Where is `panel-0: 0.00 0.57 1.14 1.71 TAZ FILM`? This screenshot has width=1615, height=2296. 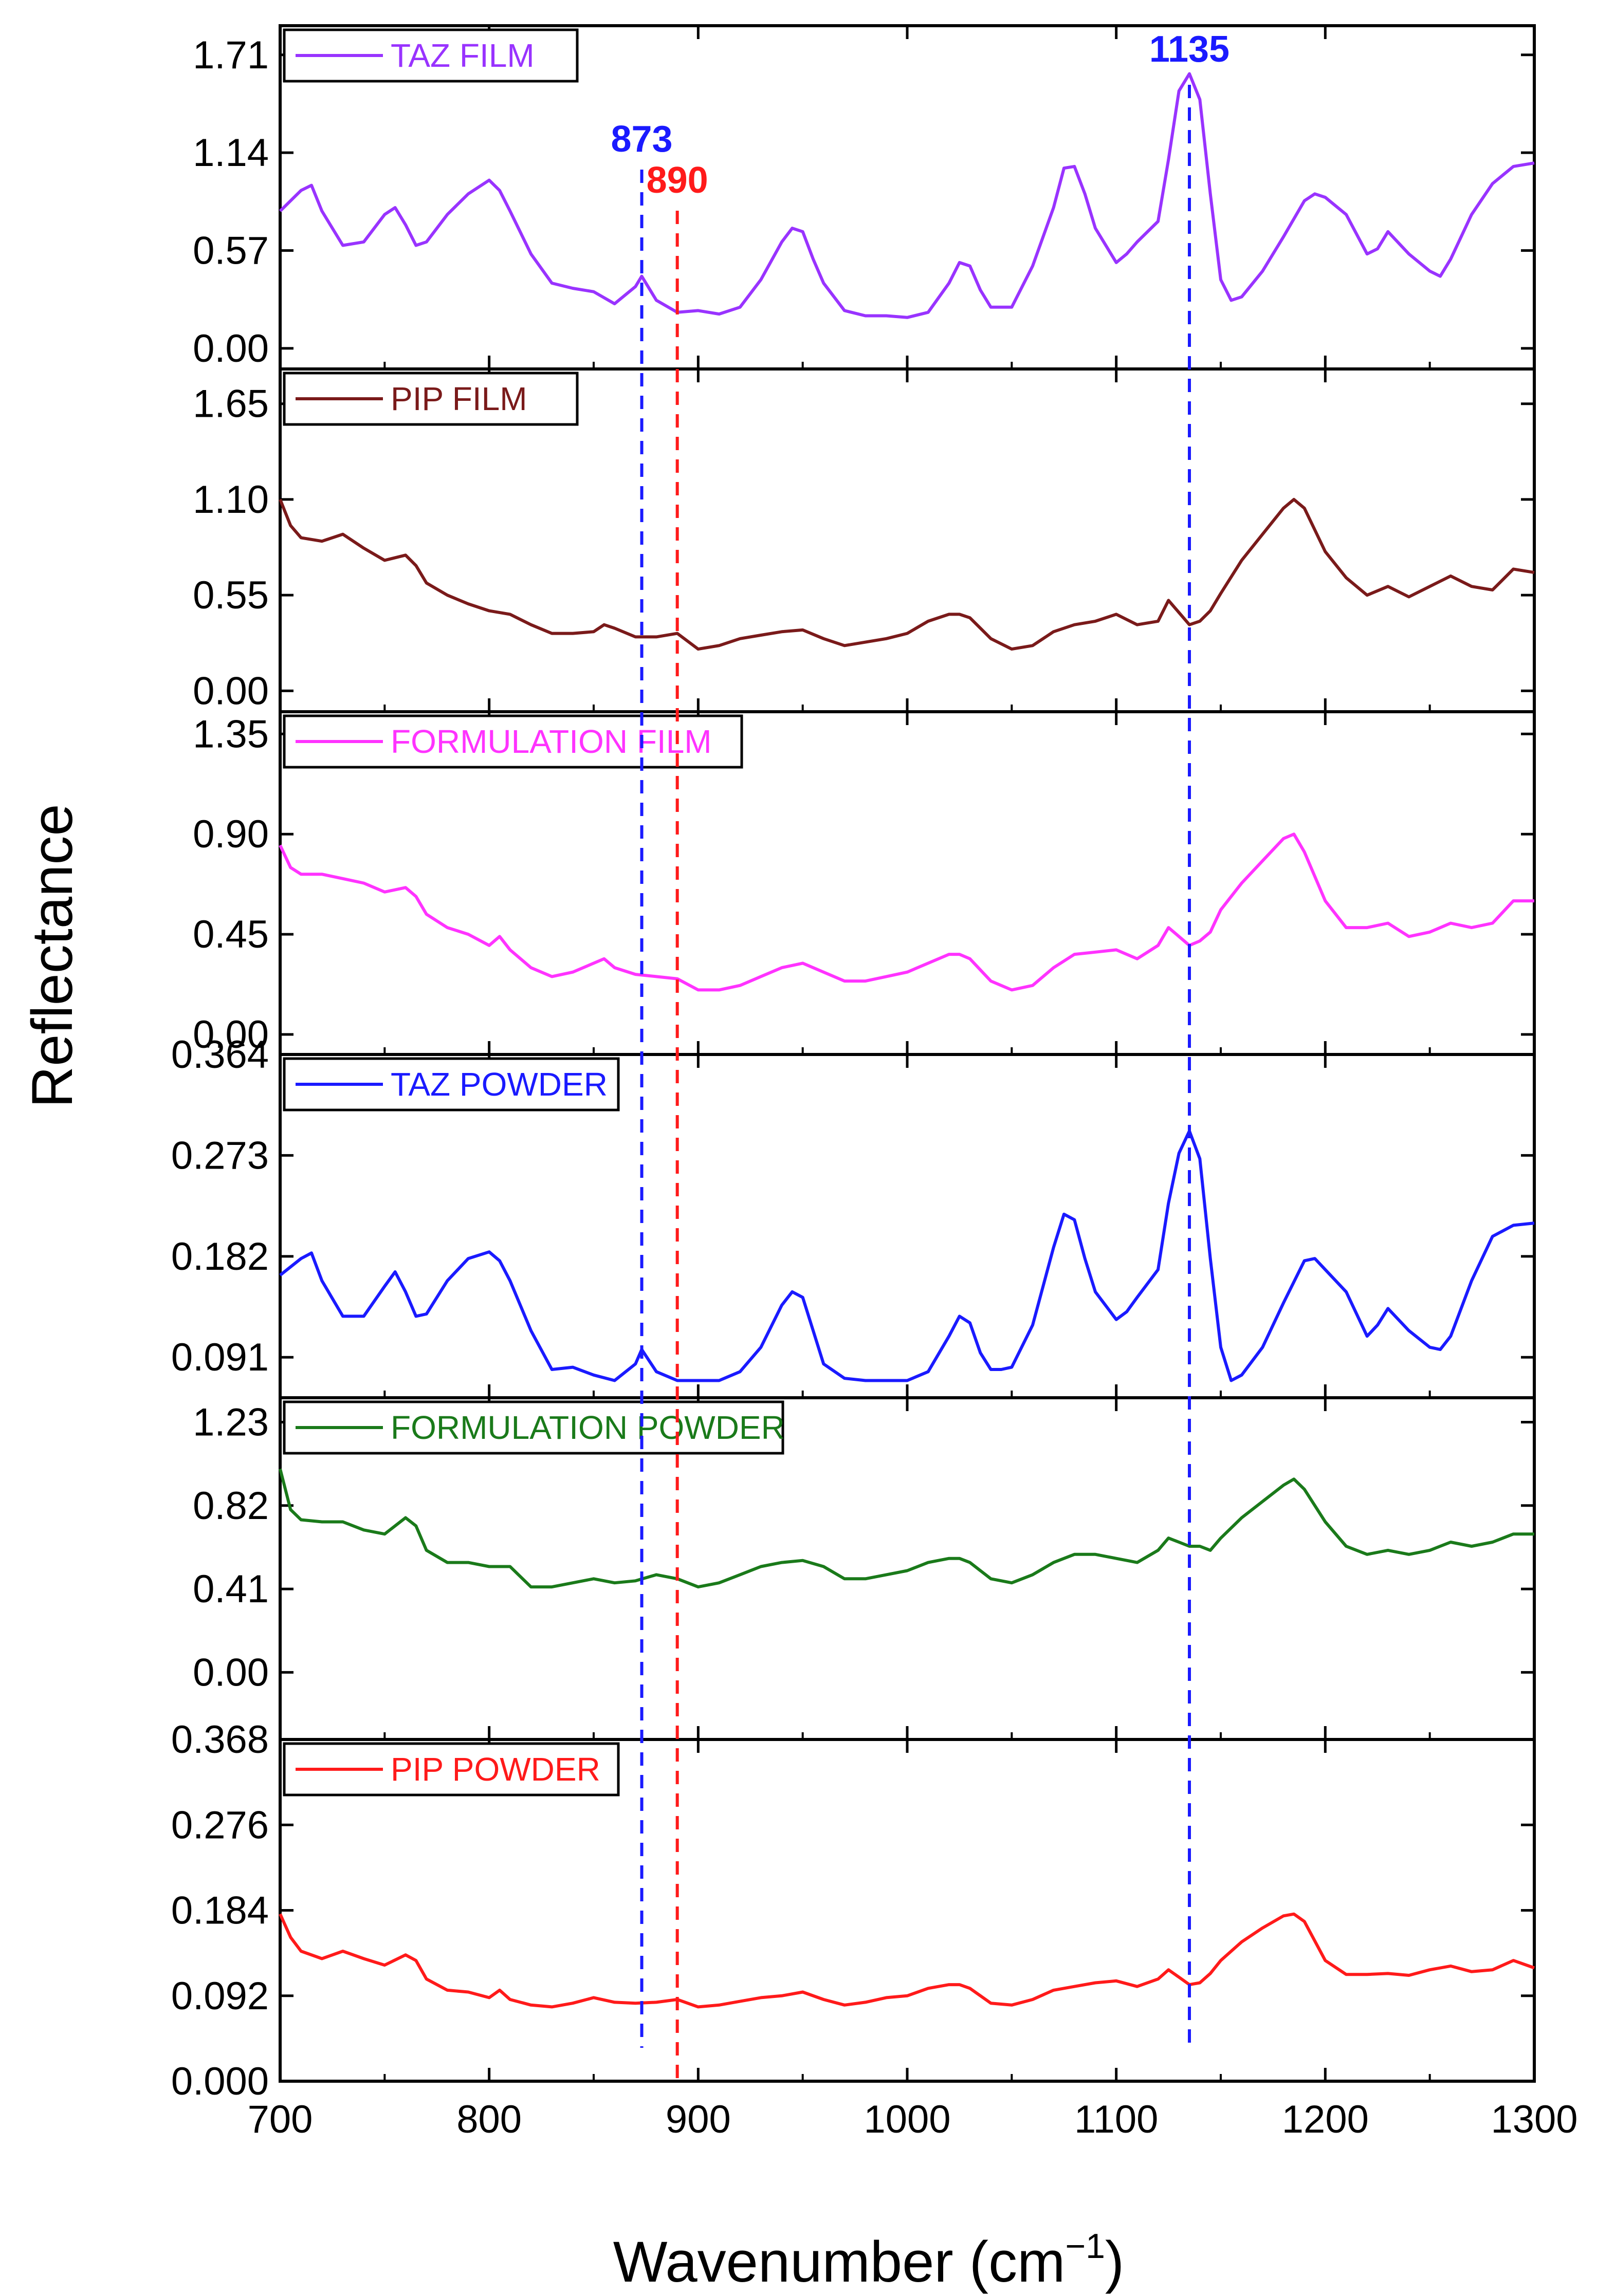 panel-0: 0.00 0.57 1.14 1.71 TAZ FILM is located at coordinates (864, 198).